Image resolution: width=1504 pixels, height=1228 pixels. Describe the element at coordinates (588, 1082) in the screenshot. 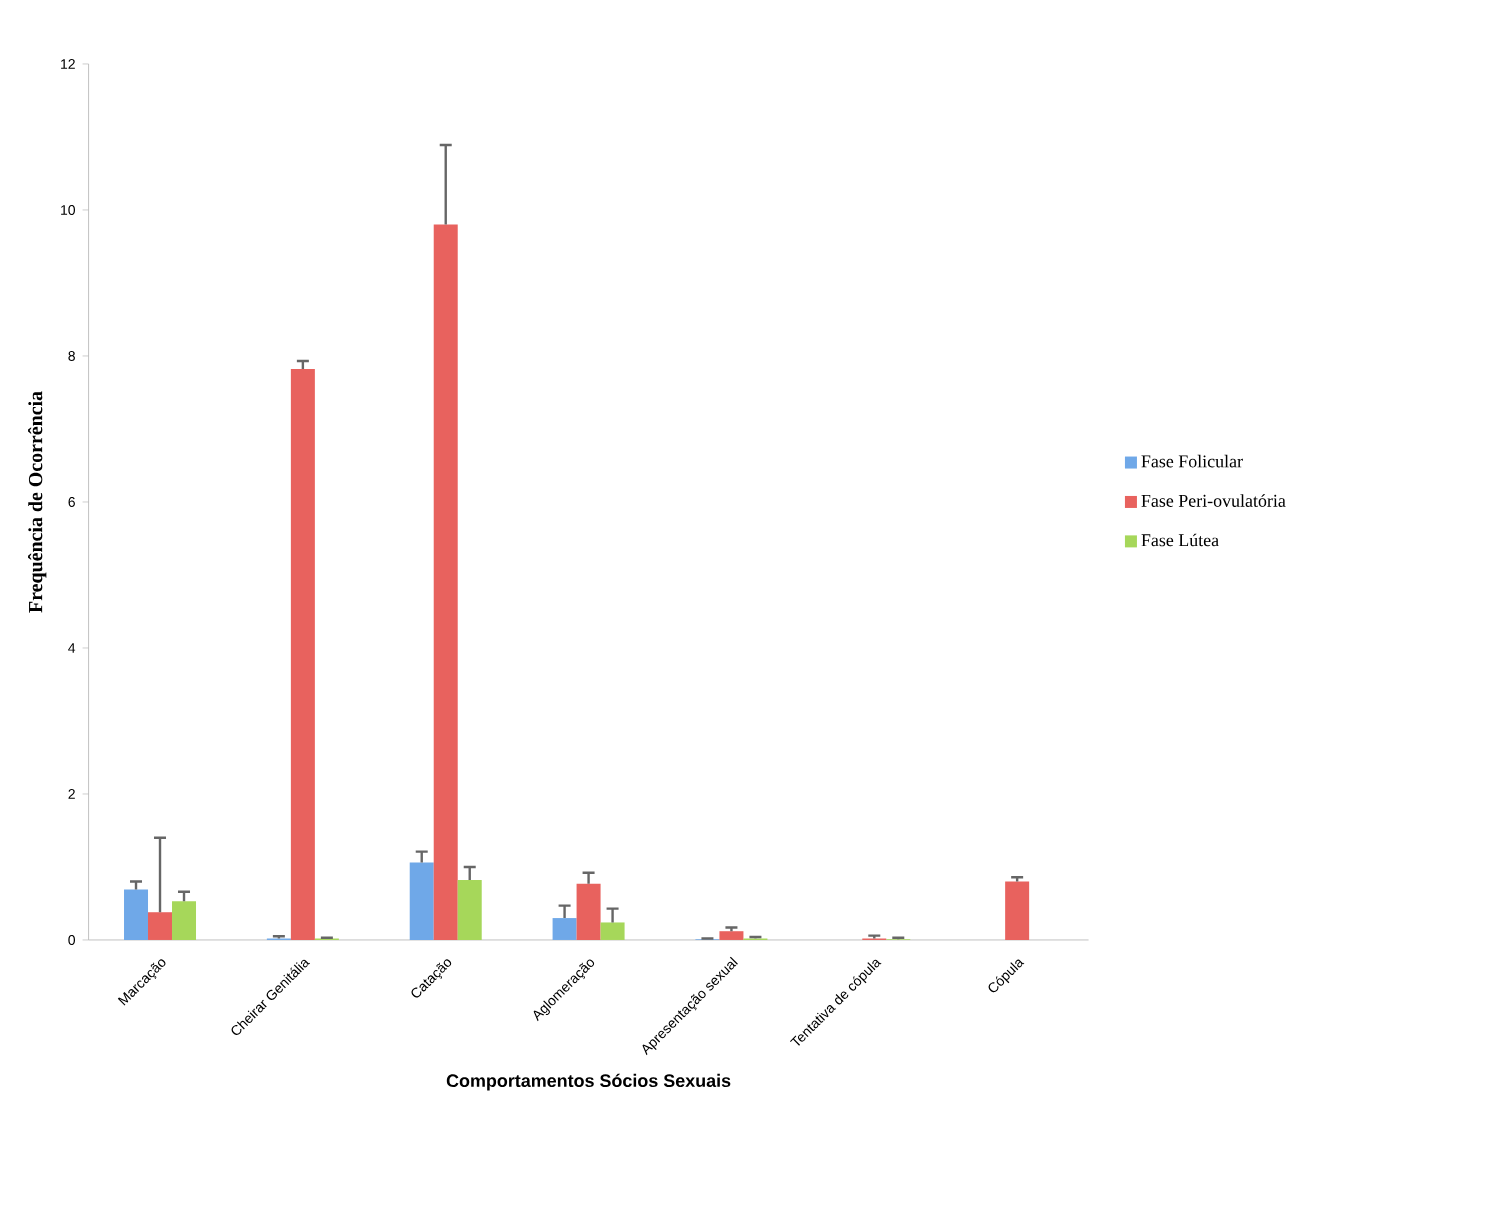

I see `x-axis-title: Comportamentos Sócios Sexuais` at that location.